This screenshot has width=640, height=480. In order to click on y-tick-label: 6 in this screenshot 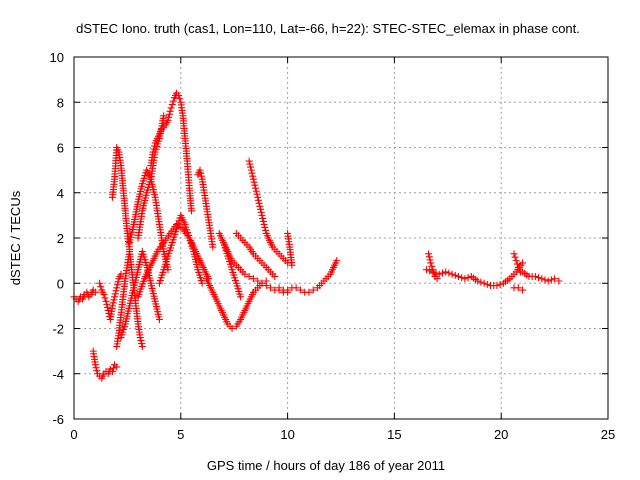, I will do `click(60, 148)`.